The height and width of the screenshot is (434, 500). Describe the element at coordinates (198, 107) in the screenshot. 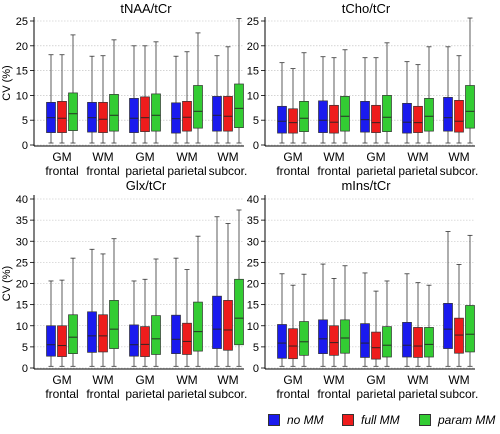

I see `box-tnaa-s2-c3-body` at that location.